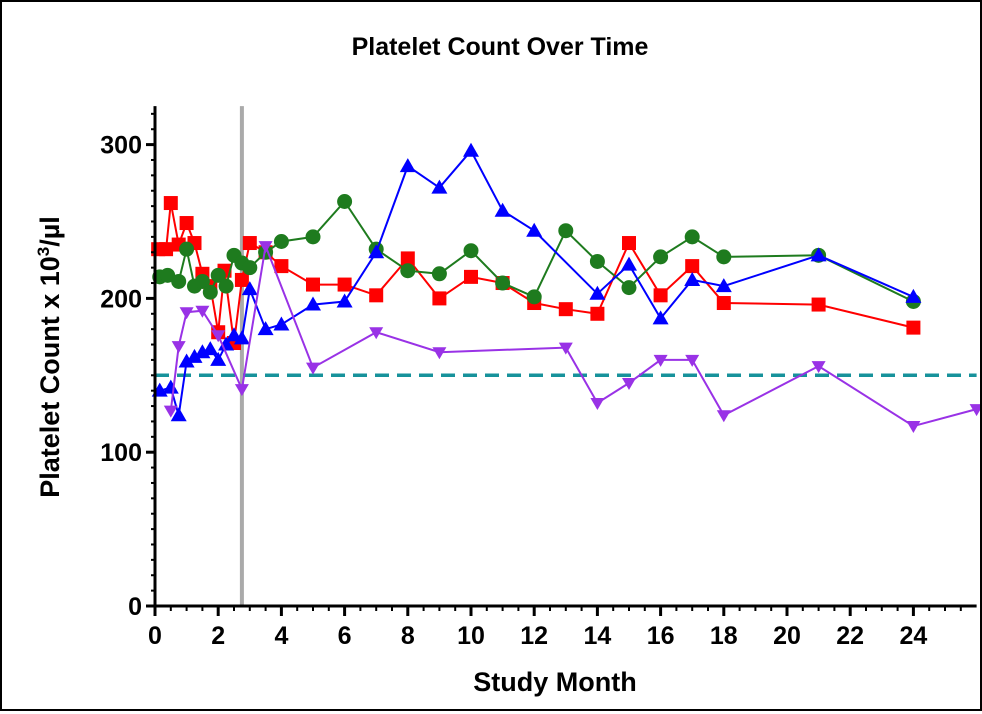  I want to click on x-tick-label: 2, so click(218, 636).